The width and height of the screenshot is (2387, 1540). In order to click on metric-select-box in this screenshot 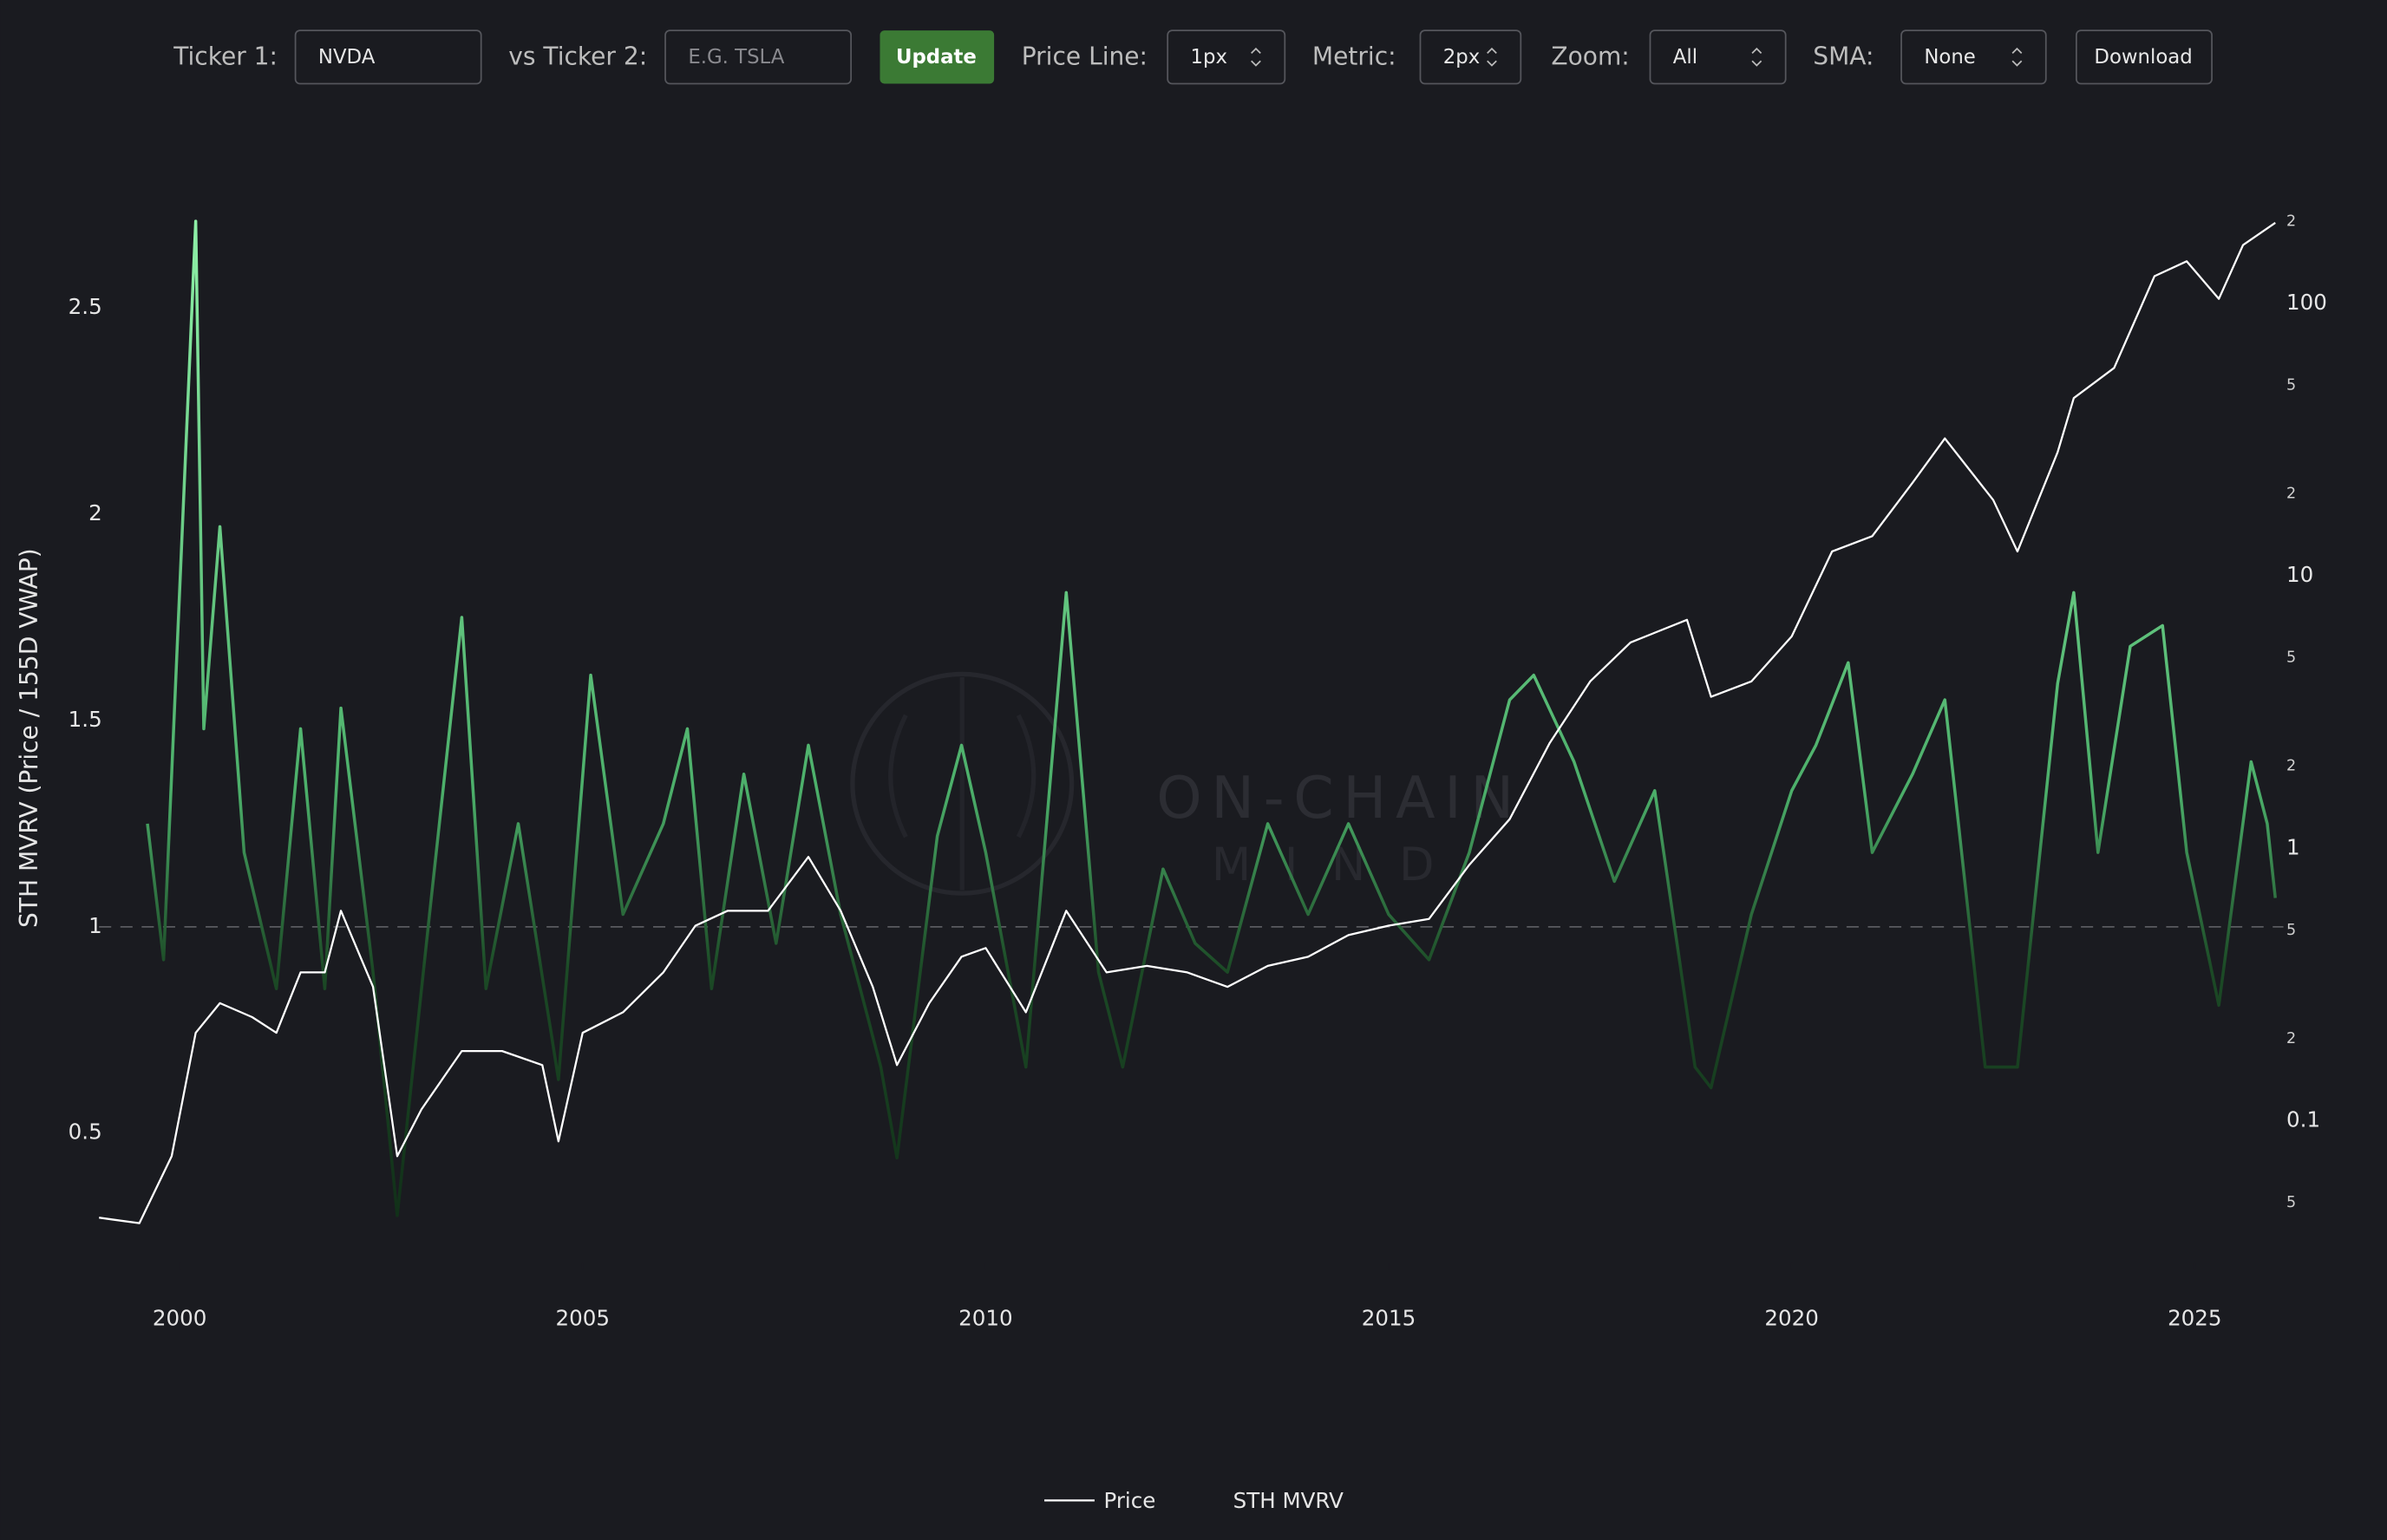, I will do `click(1470, 57)`.